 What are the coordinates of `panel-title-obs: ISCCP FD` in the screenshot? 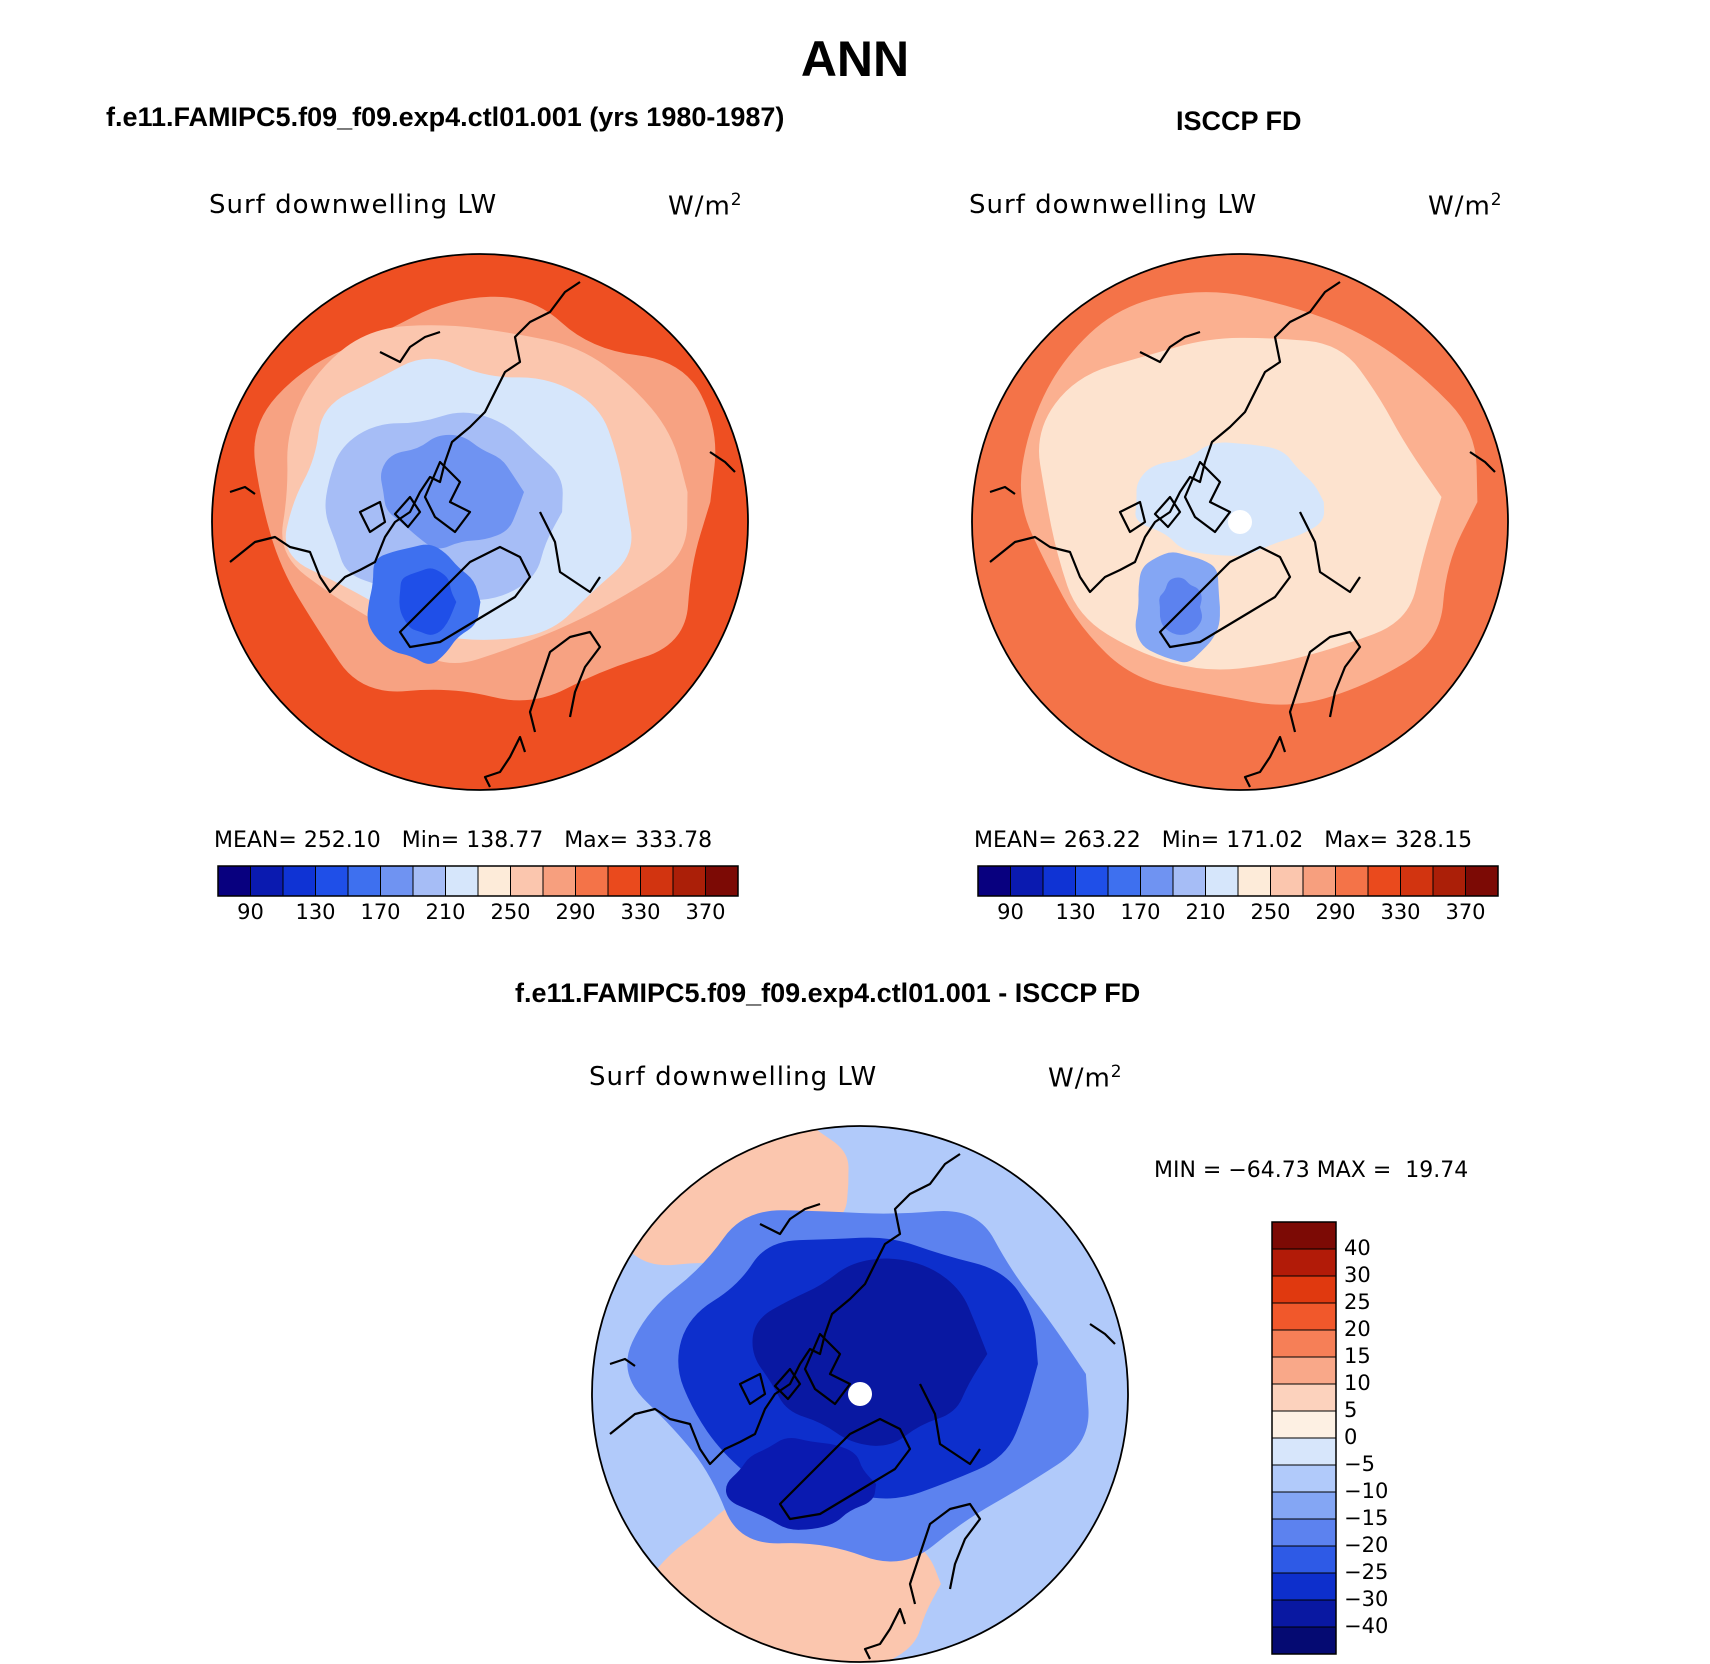 It's located at (1239, 121).